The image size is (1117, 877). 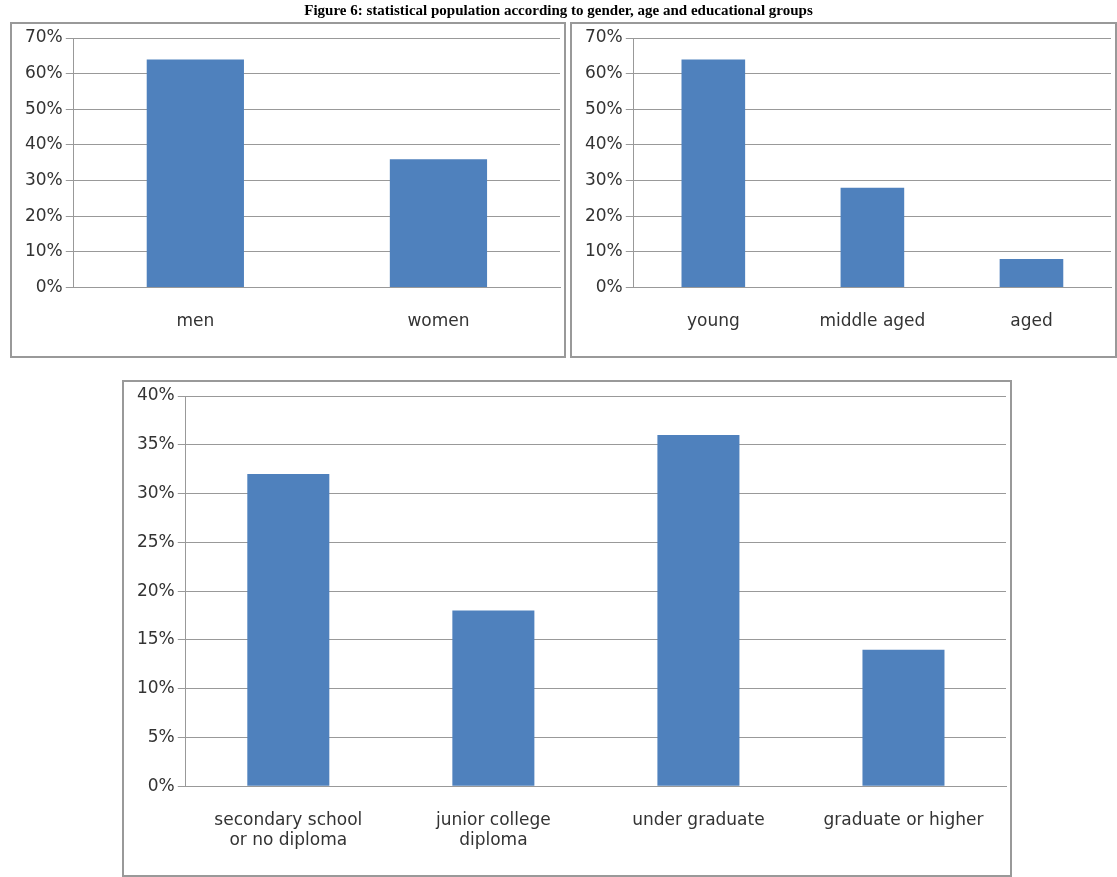 I want to click on chart-title: Figure 6: statistical population according to gender, age and educational groups, so click(x=558, y=10).